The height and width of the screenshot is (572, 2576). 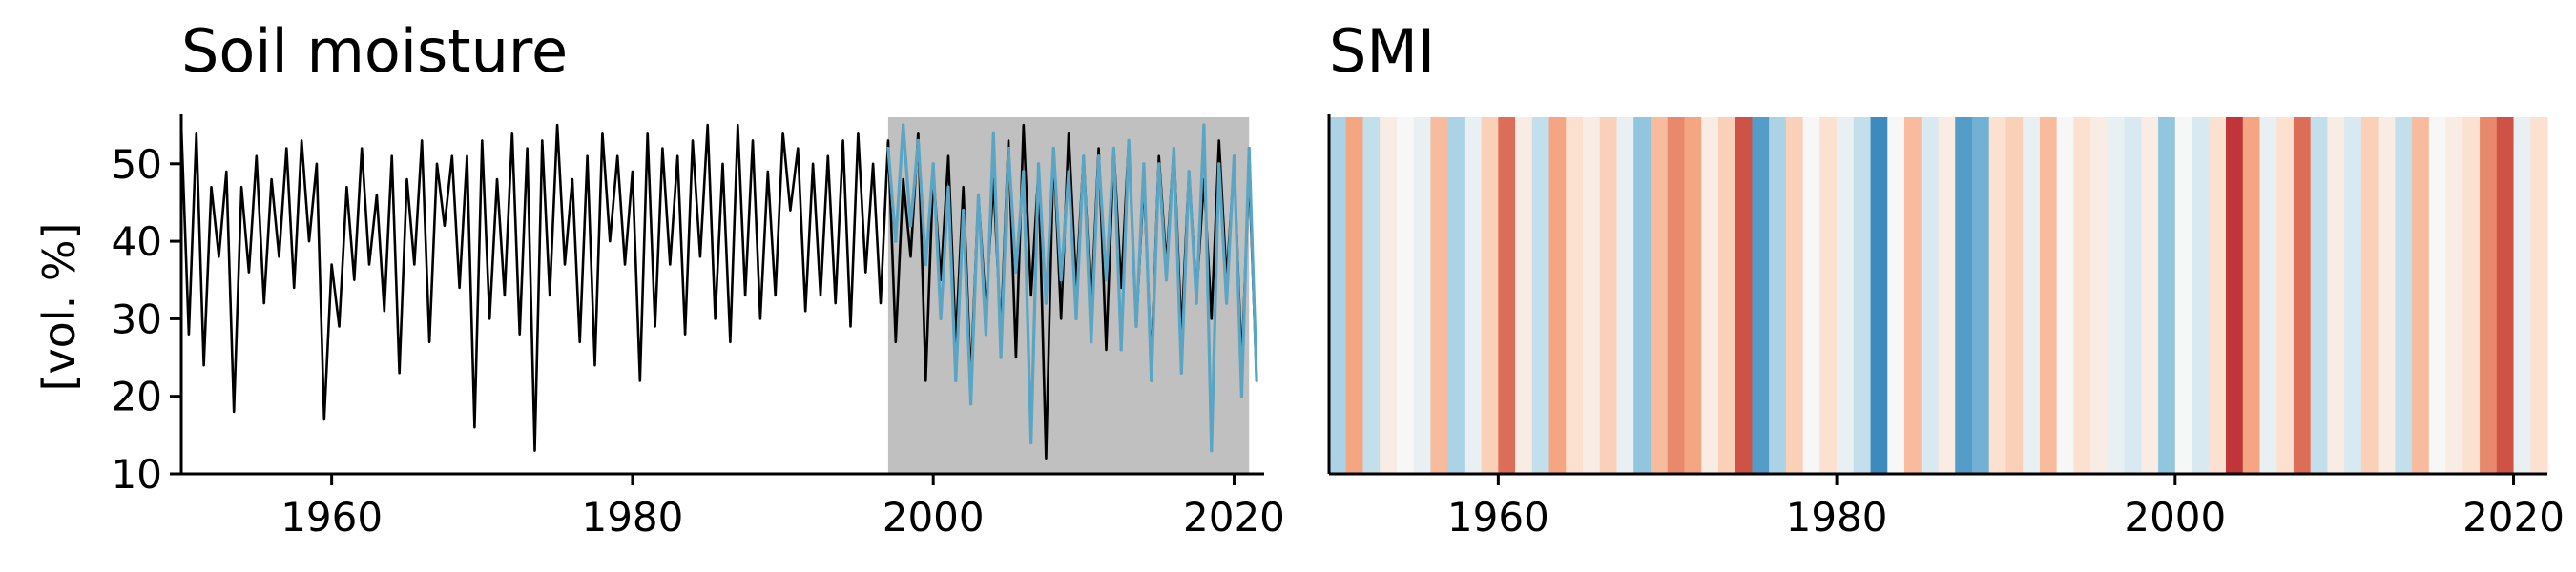 What do you see at coordinates (1072, 288) in the screenshot?
I see `observed-soil-moisture-line` at bounding box center [1072, 288].